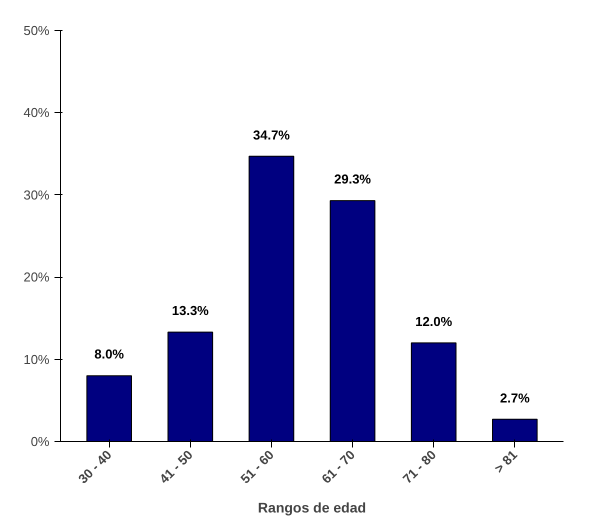  I want to click on data-label: 34.7%, so click(271, 134).